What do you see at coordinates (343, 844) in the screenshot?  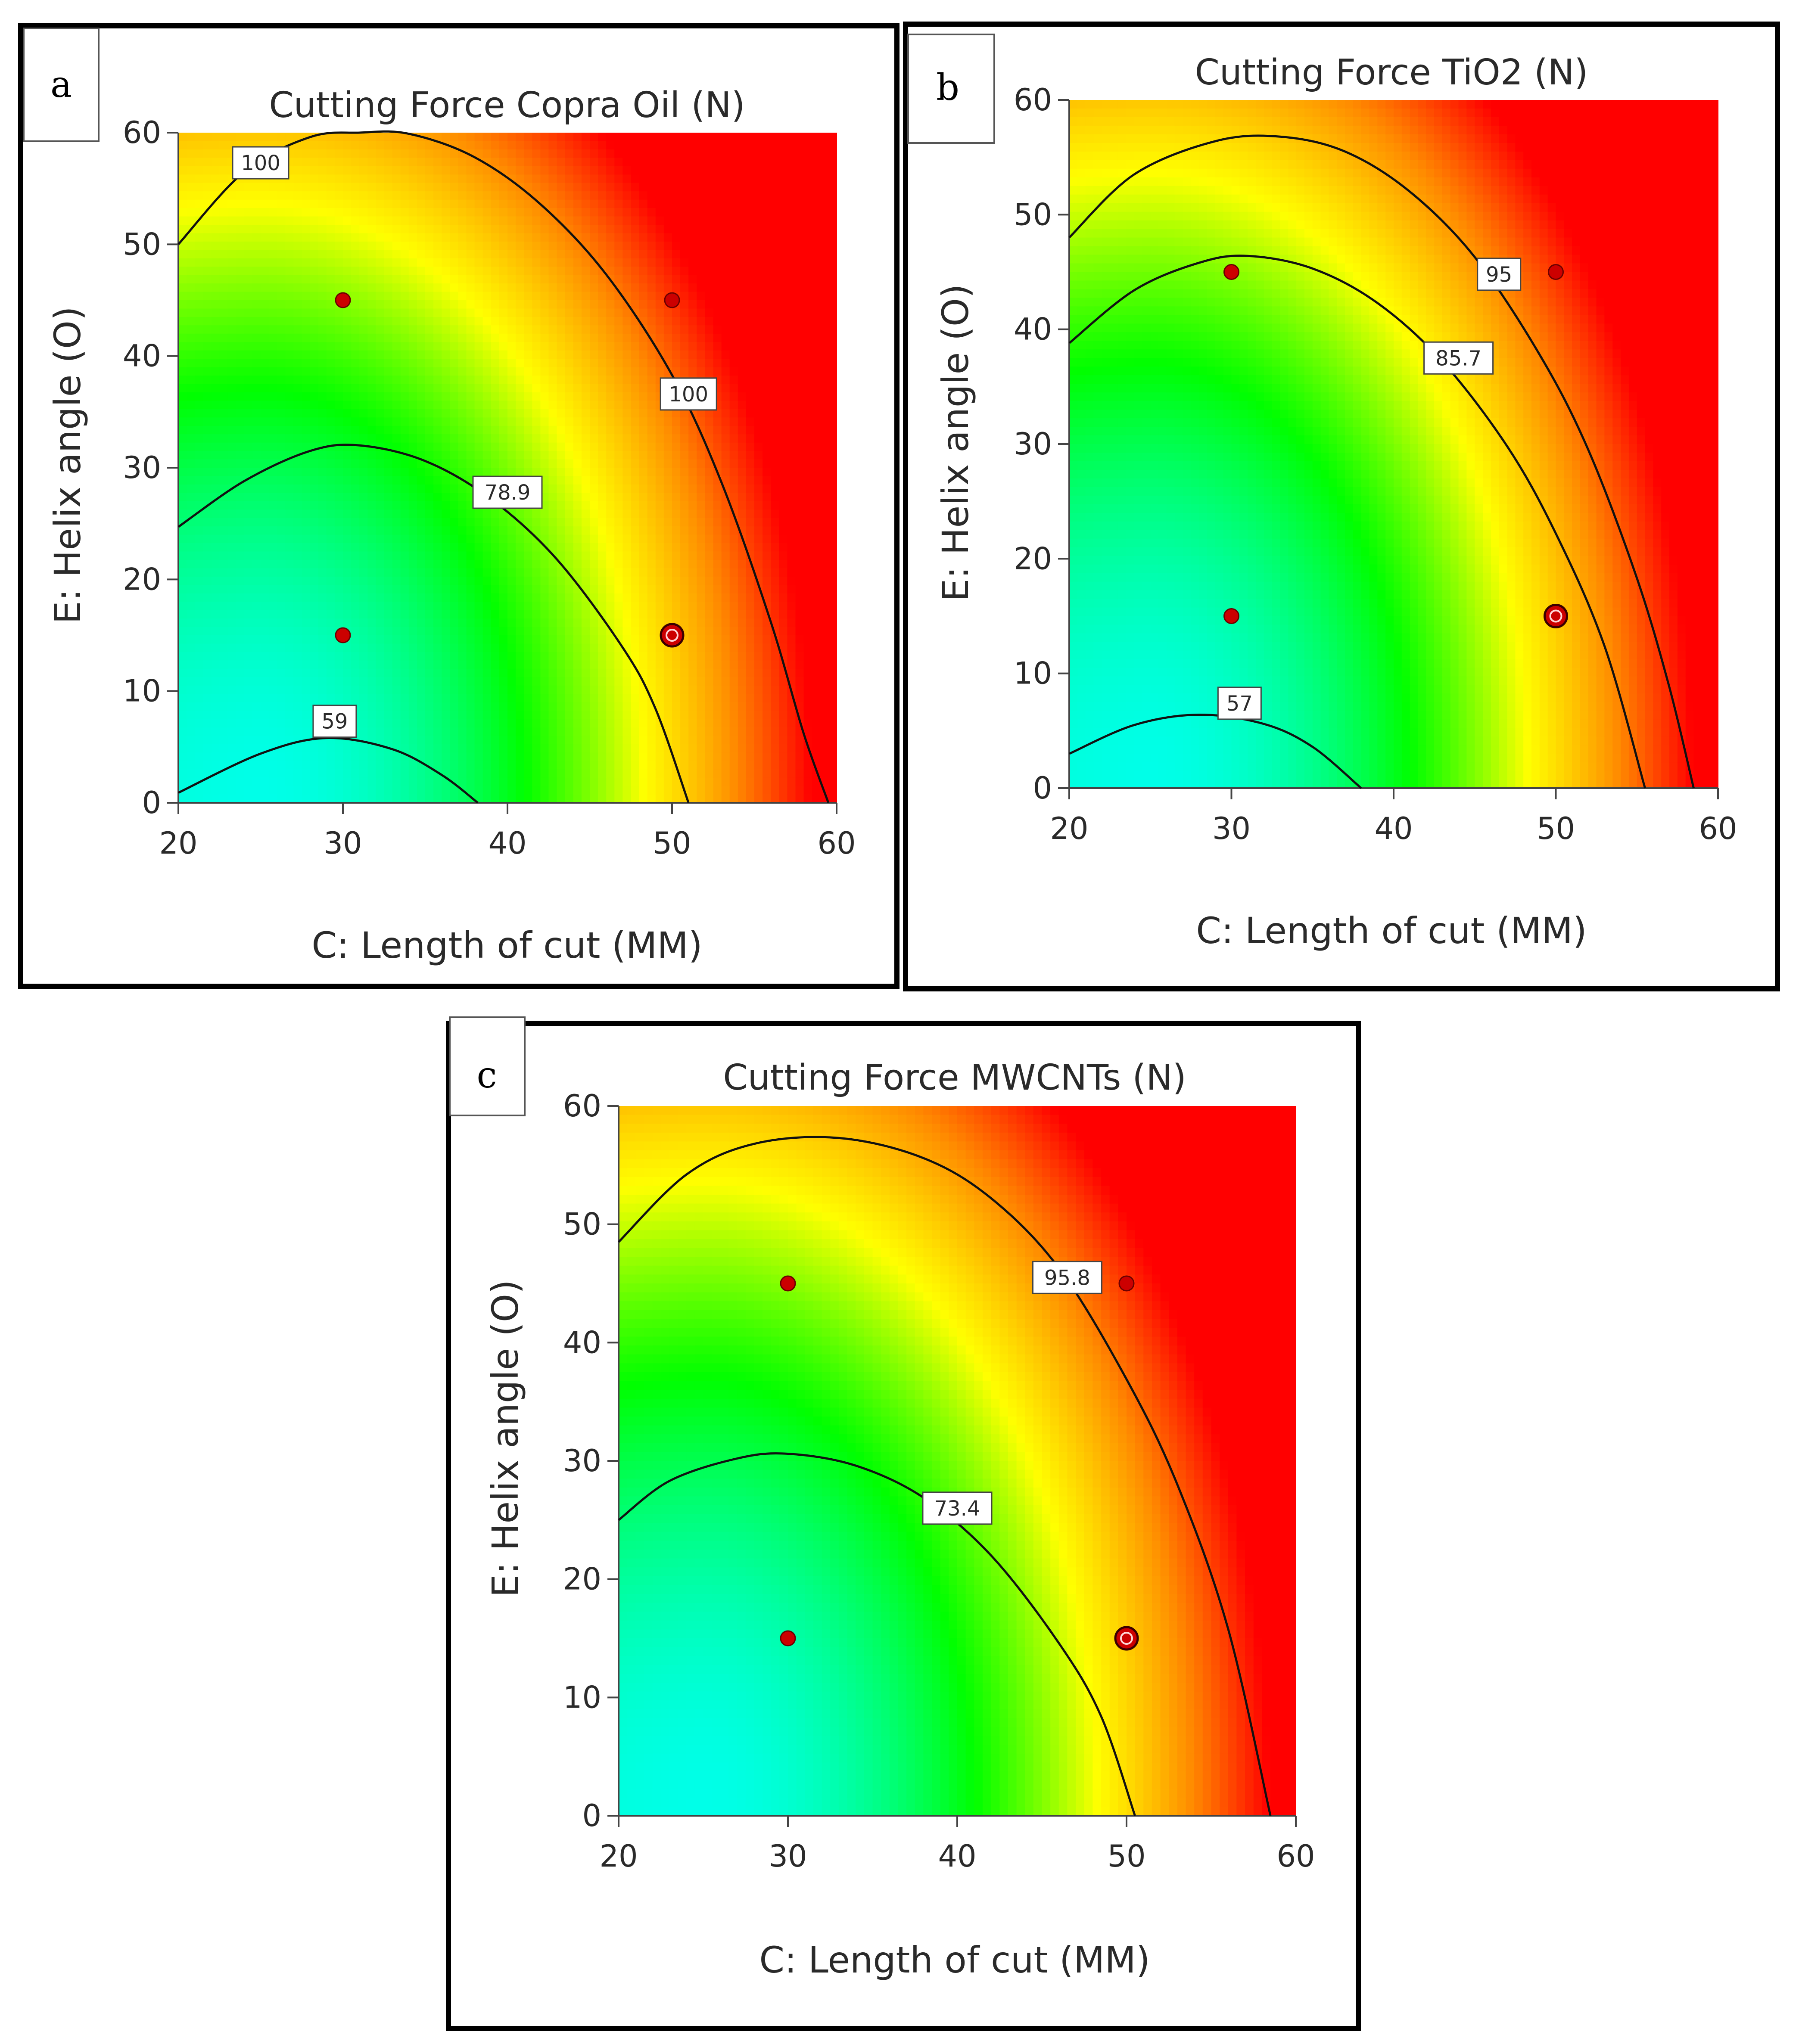 I see `panel-a-x-tick-label: 30` at bounding box center [343, 844].